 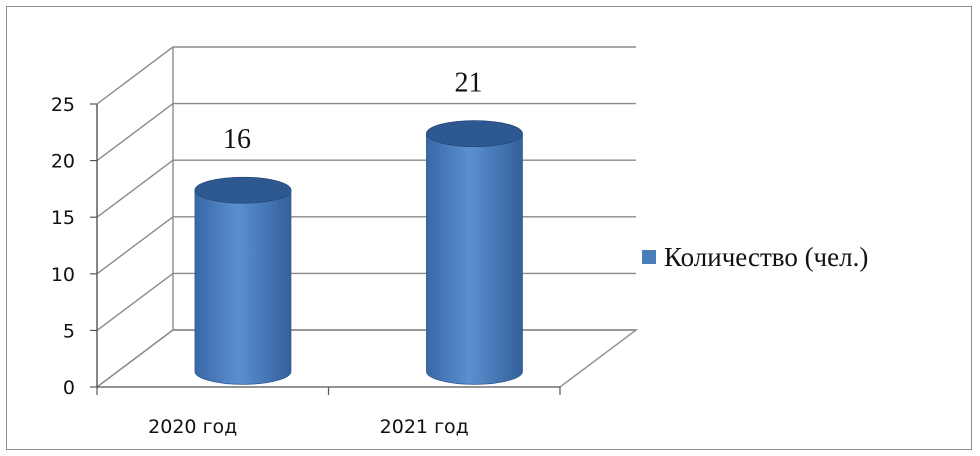 I want to click on y-tick-label: 20, so click(x=63, y=162).